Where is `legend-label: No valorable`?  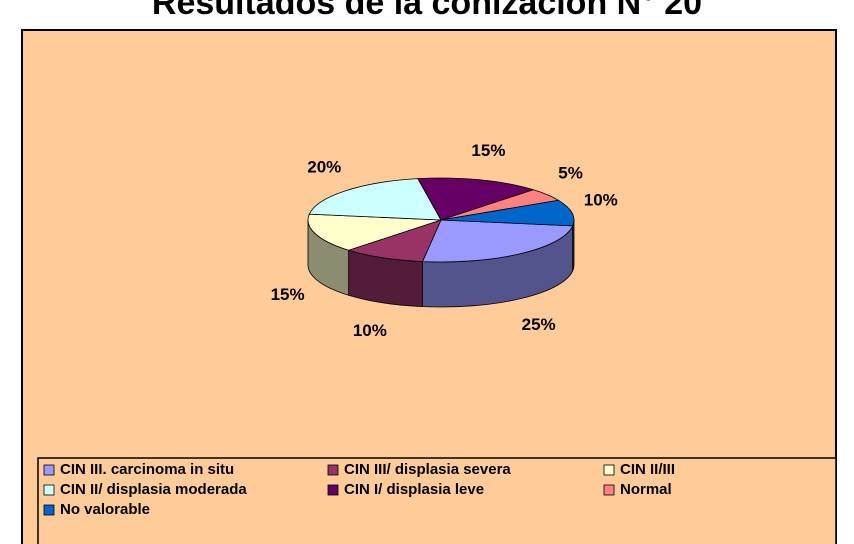 legend-label: No valorable is located at coordinates (105, 509).